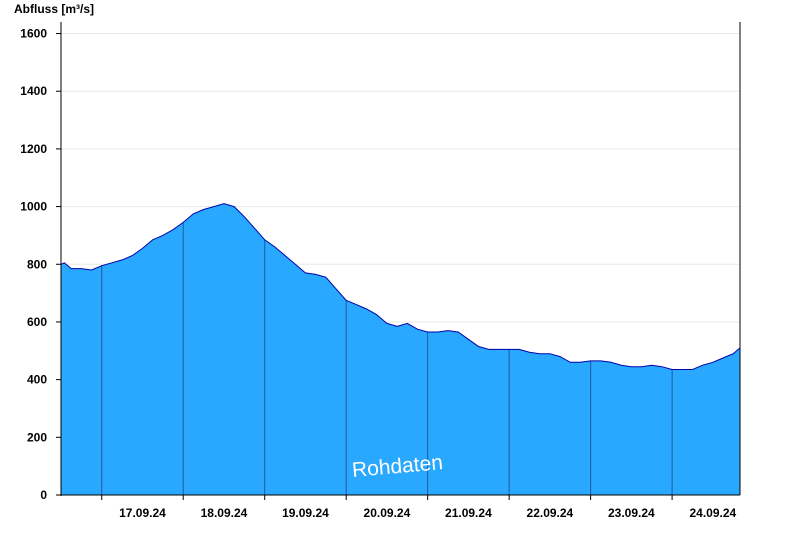 The height and width of the screenshot is (550, 800). I want to click on x-tick-label: 17.09.24, so click(142, 513).